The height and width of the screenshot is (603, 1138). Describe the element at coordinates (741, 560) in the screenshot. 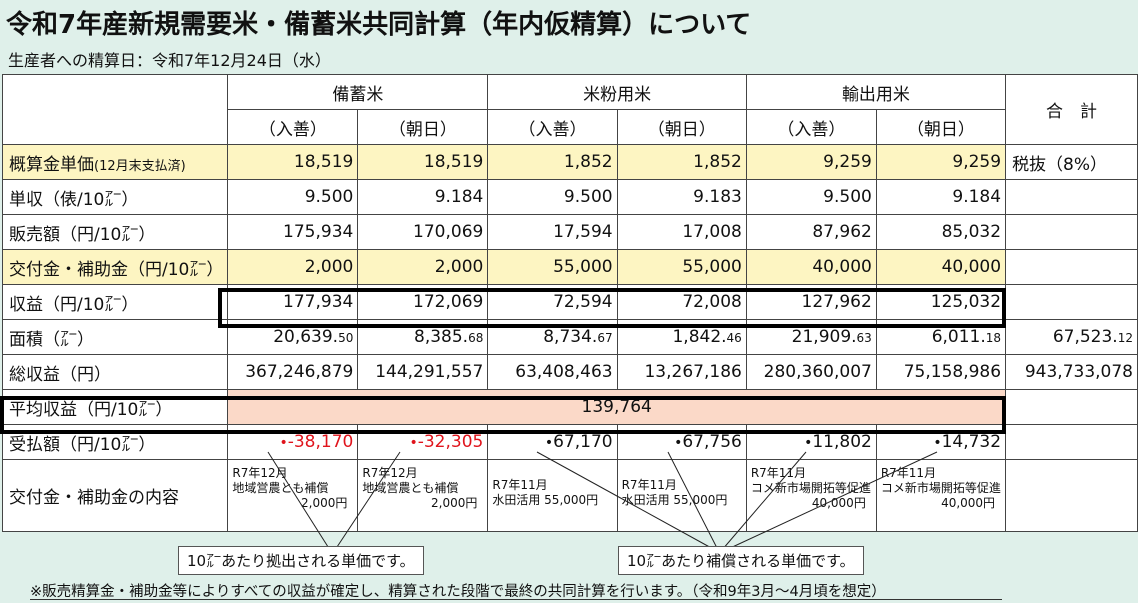

I see `callout-compensation: 10㌃あたり補償される単価です。` at that location.